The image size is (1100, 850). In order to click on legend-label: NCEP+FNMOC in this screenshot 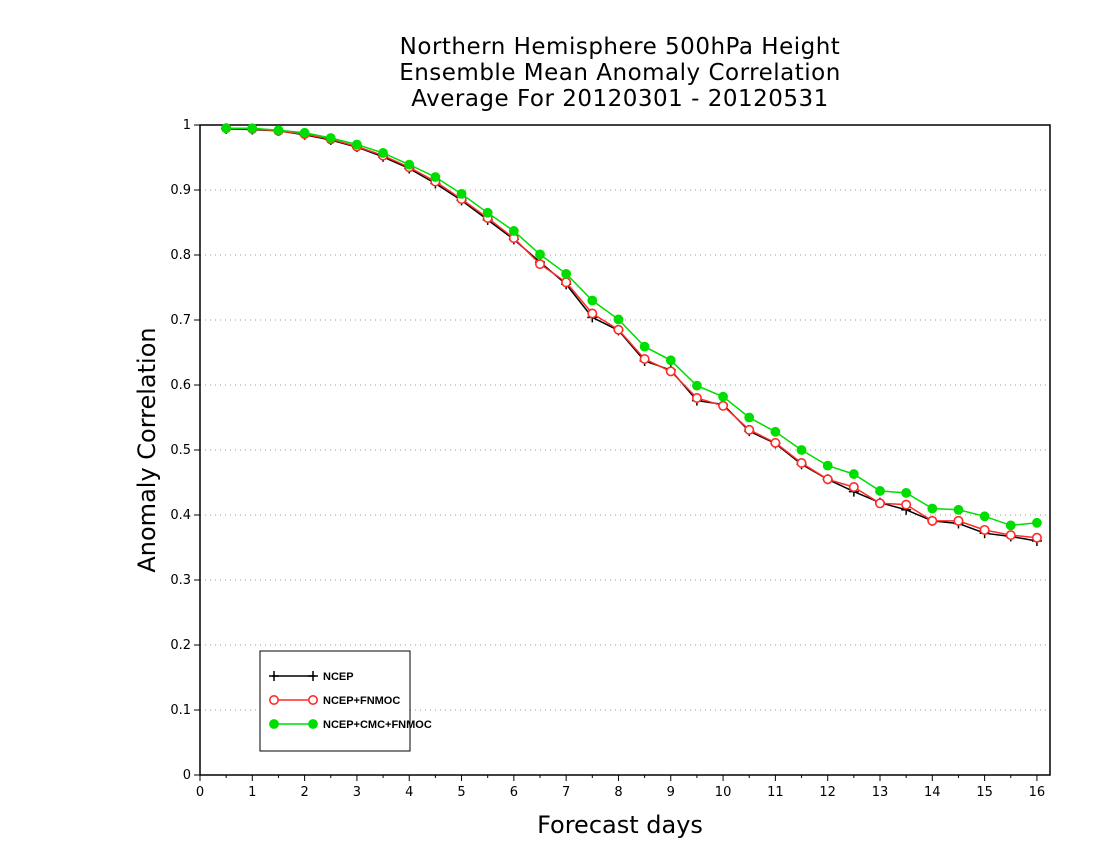, I will do `click(361, 701)`.